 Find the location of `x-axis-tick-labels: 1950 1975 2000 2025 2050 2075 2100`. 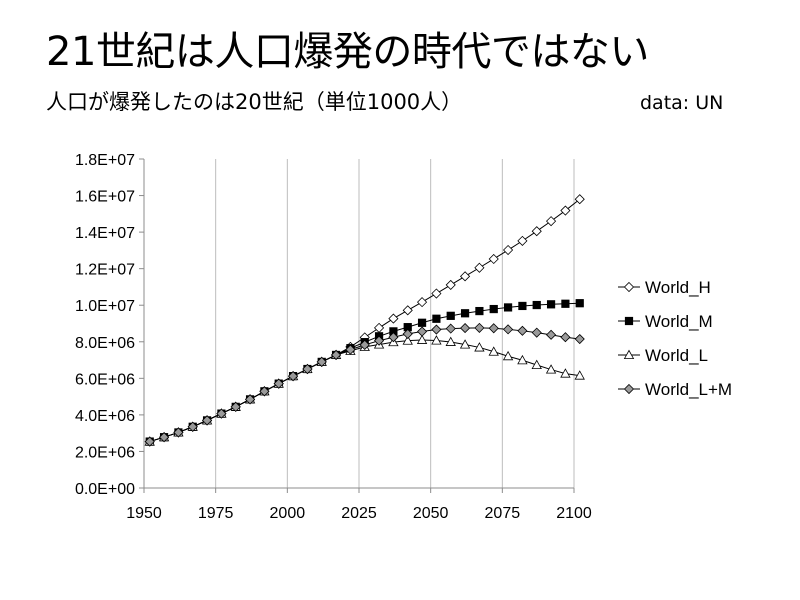

x-axis-tick-labels: 1950 1975 2000 2025 2050 2075 2100 is located at coordinates (359, 513).